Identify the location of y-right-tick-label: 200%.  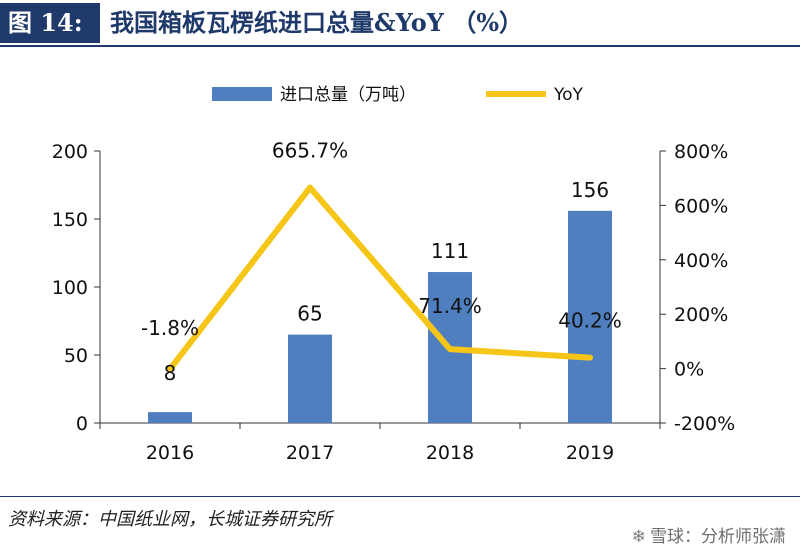
(701, 315).